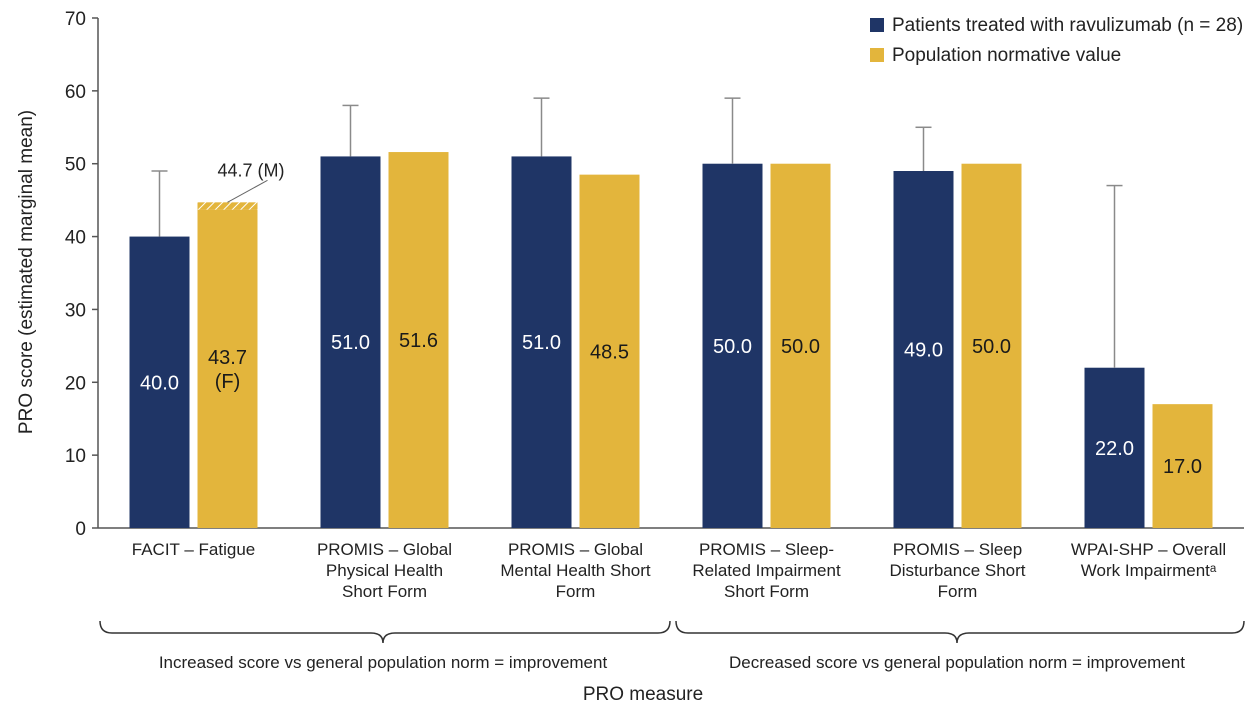 The width and height of the screenshot is (1249, 711). Describe the element at coordinates (26, 272) in the screenshot. I see `y-axis-label: PRO score (estimated marginal mean)` at that location.